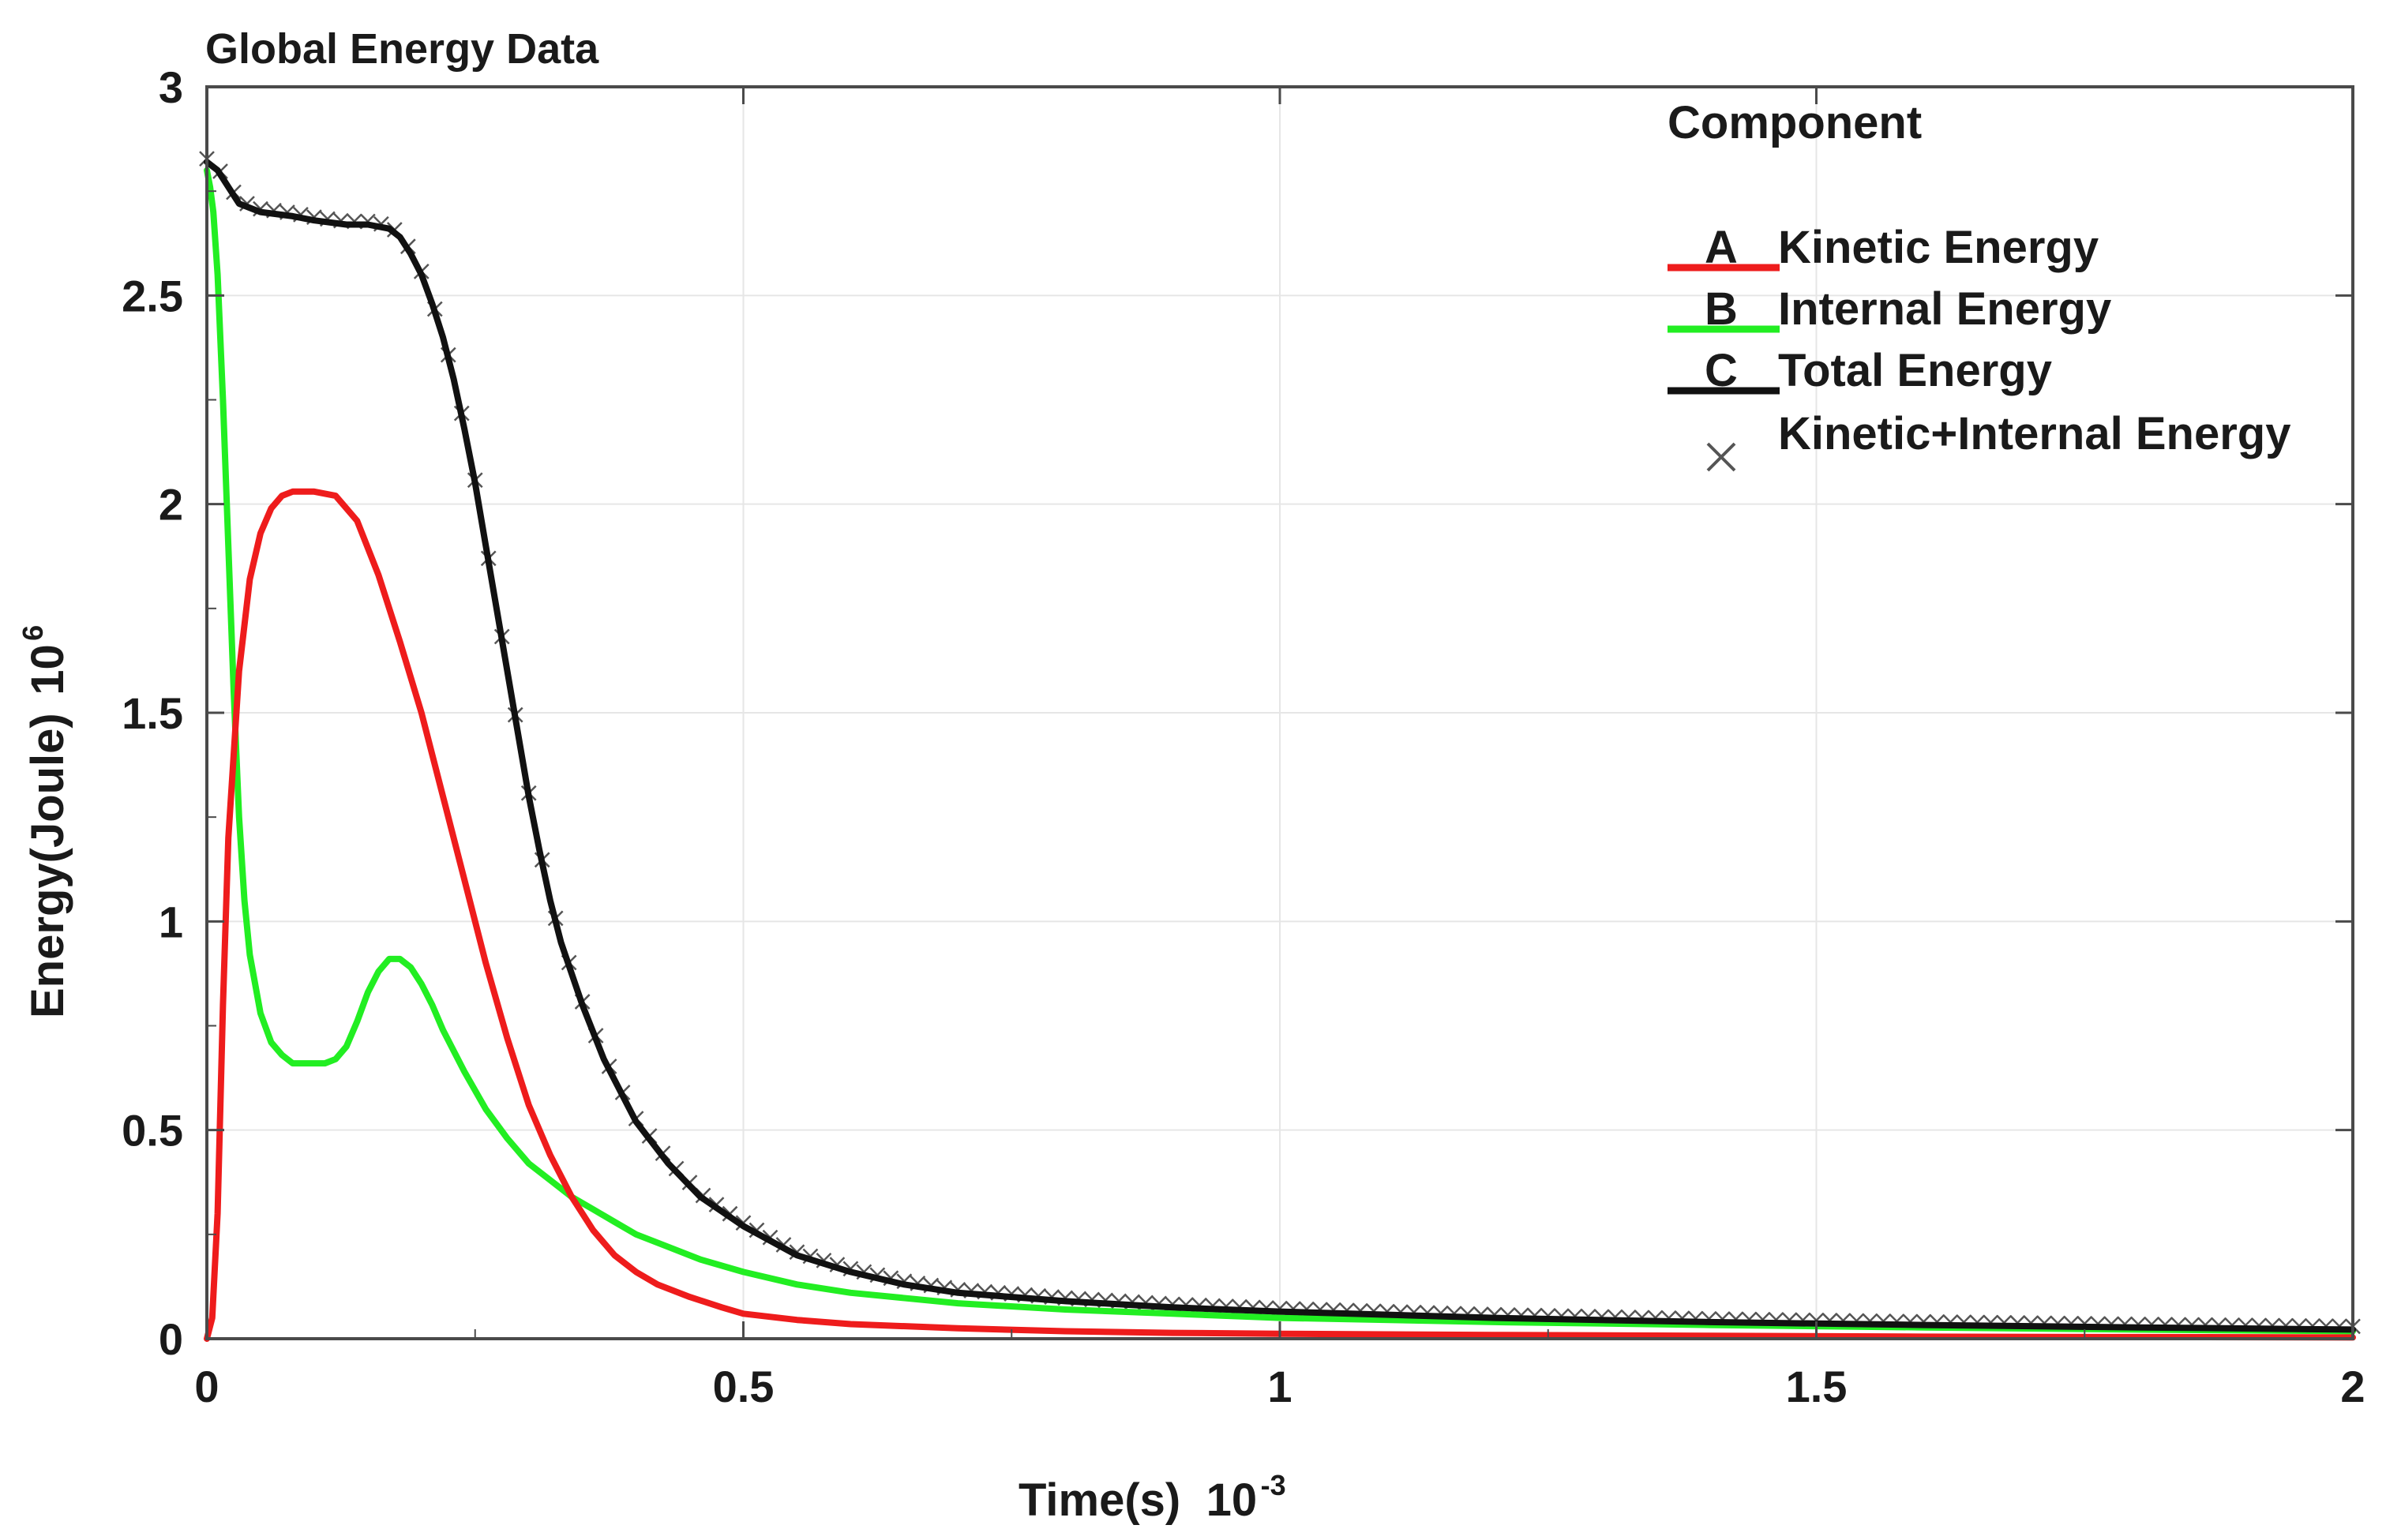 The width and height of the screenshot is (2386, 1540). What do you see at coordinates (1279, 1386) in the screenshot?
I see `x-tick-label: 1` at bounding box center [1279, 1386].